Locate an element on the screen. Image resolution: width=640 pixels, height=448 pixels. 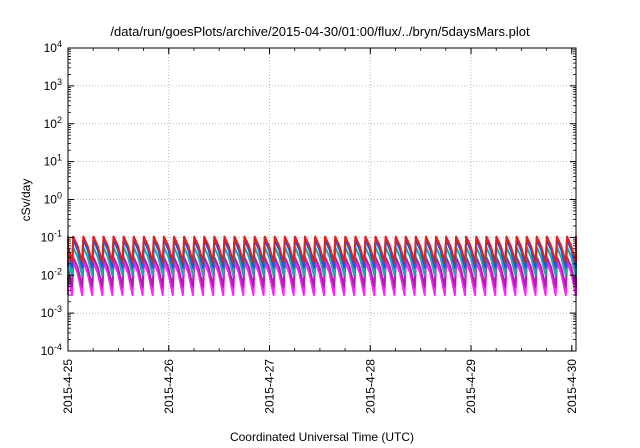
y-tick-label: 10³ is located at coordinates (53, 85).